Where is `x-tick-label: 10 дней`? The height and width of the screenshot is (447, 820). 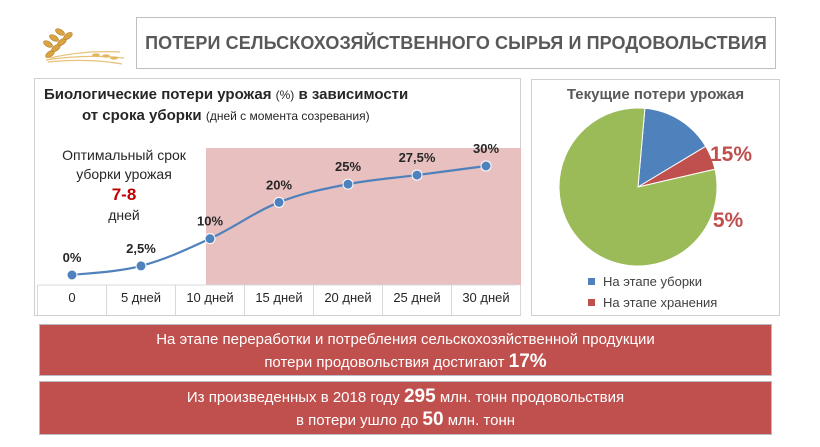 x-tick-label: 10 дней is located at coordinates (209, 297).